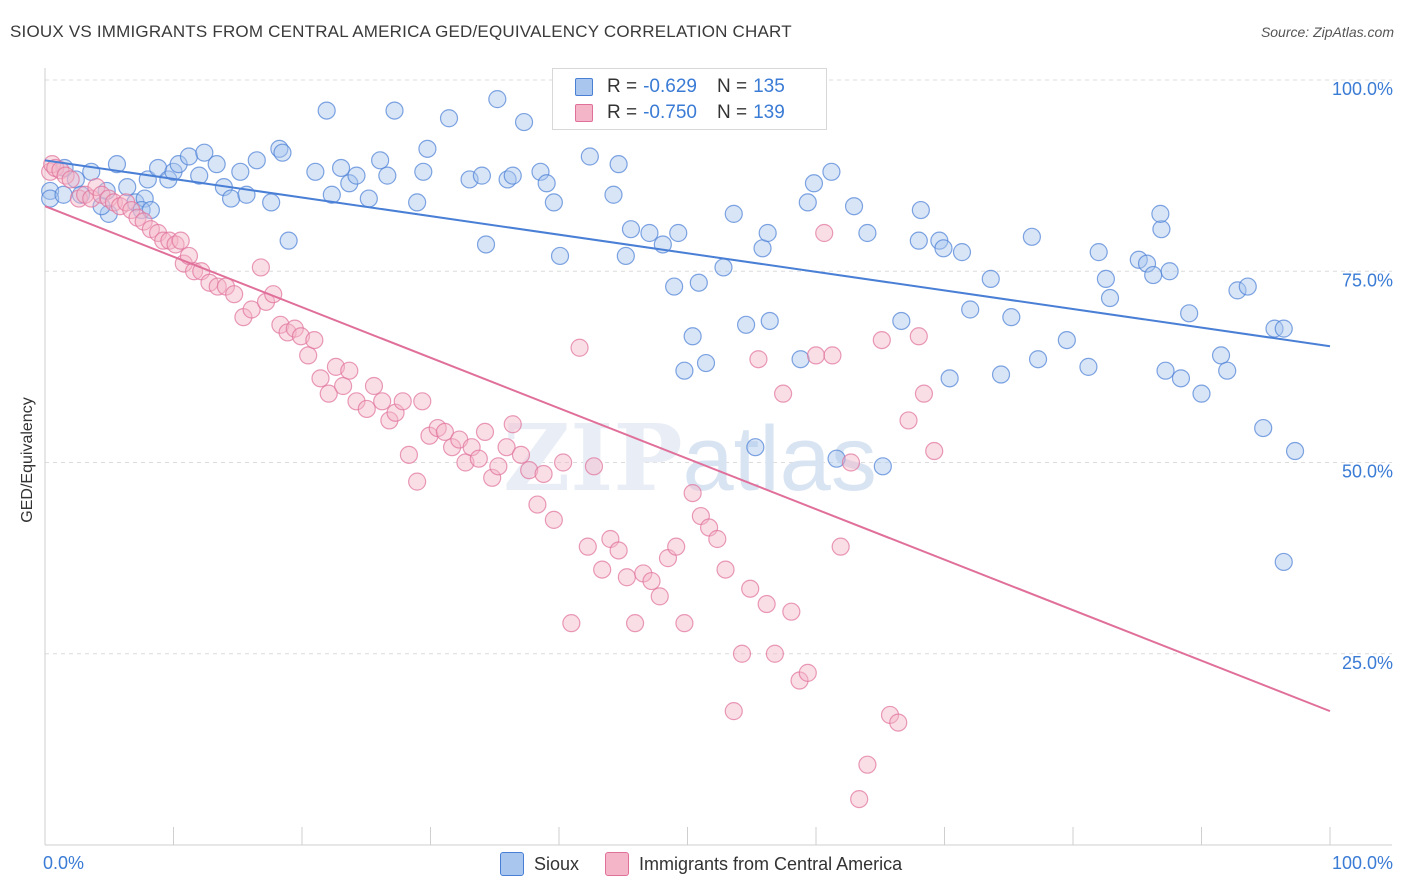  What do you see at coordinates (769, 86) in the screenshot?
I see `sioux-n-value: 135` at bounding box center [769, 86].